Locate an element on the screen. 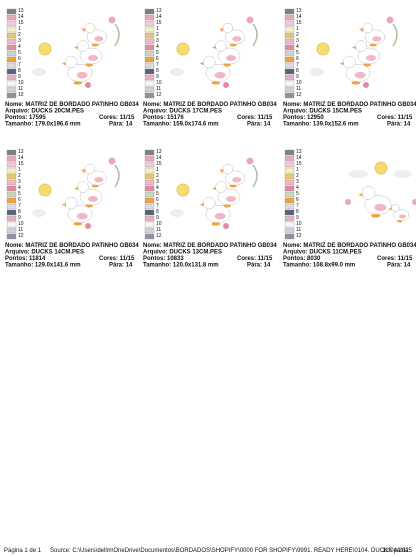 This screenshot has height=557, width=416. design-name: Nome: MATRIZ DE BORDADO PATINHO GB034 is located at coordinates (349, 246).